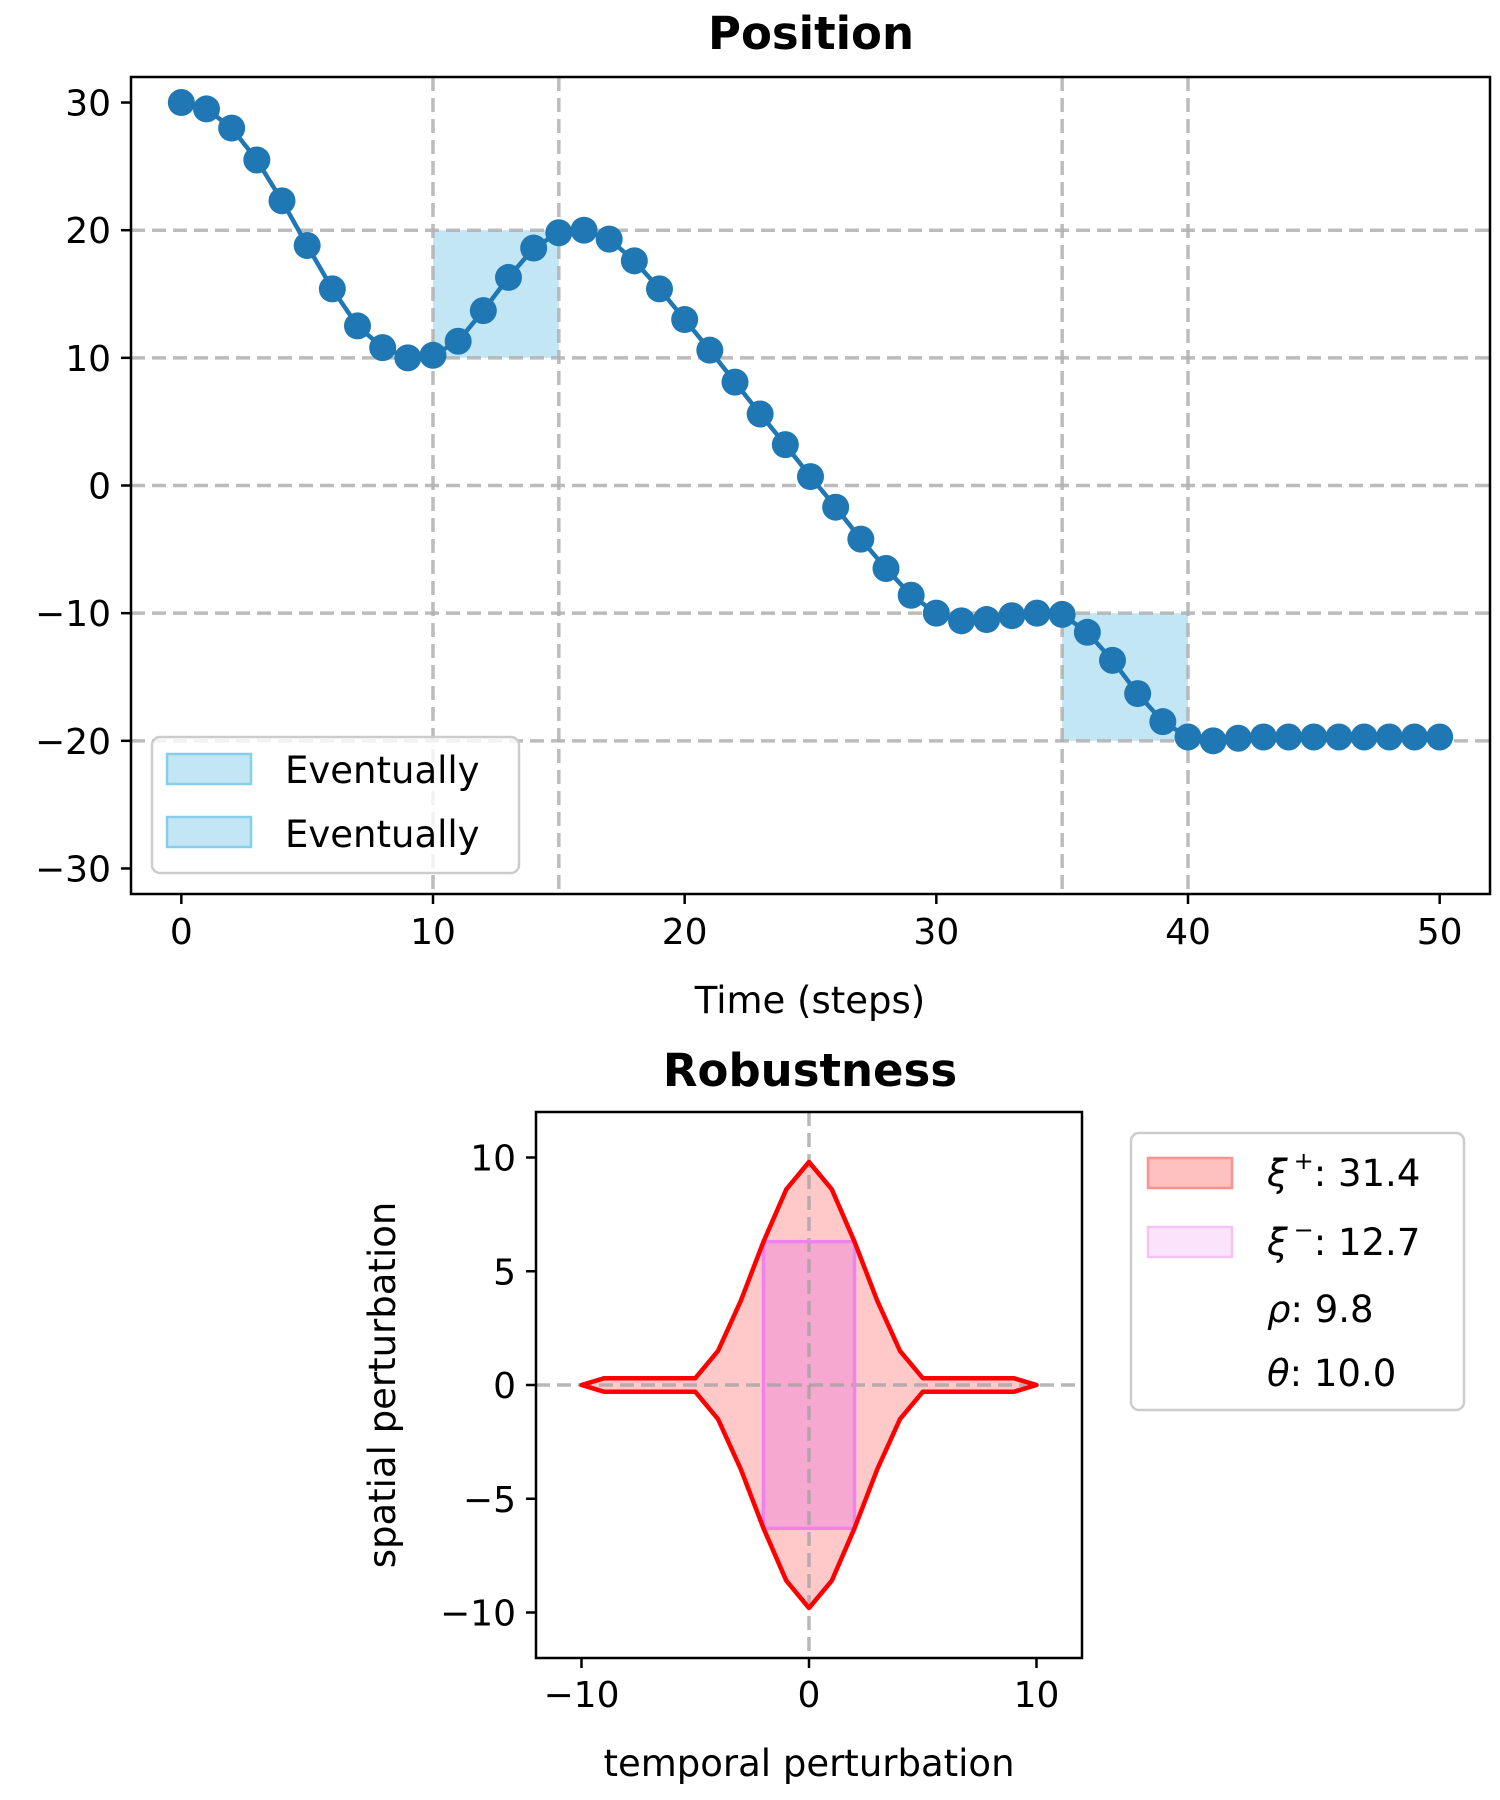  Describe the element at coordinates (335, 805) in the screenshot. I see `position-legend: Eventually Eventually` at that location.